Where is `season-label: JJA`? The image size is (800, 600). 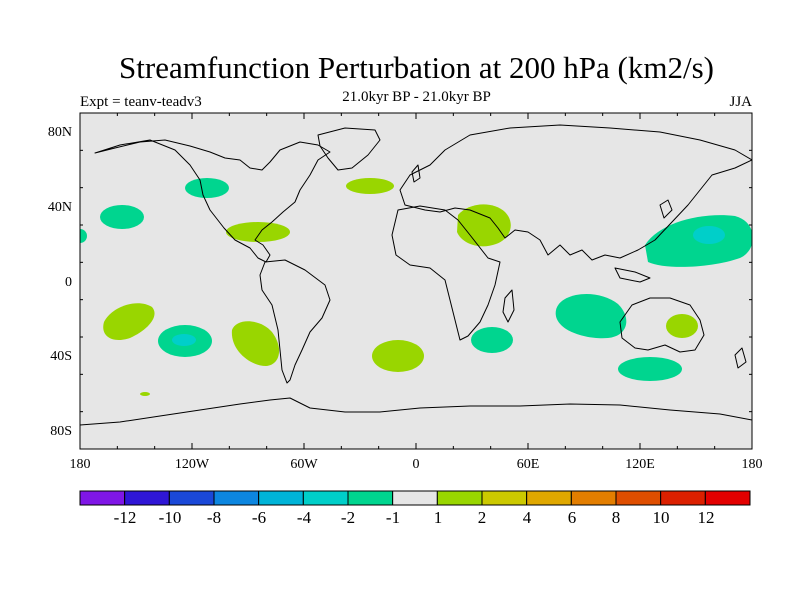
season-label: JJA is located at coordinates (740, 102).